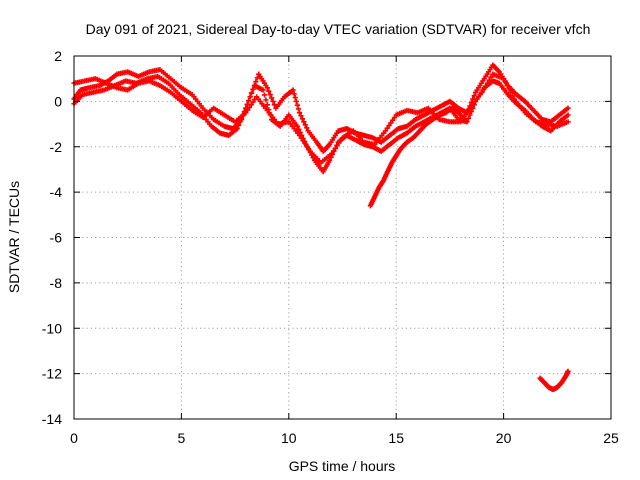 This screenshot has height=480, width=640. What do you see at coordinates (56, 238) in the screenshot?
I see `y-tick-label: -6` at bounding box center [56, 238].